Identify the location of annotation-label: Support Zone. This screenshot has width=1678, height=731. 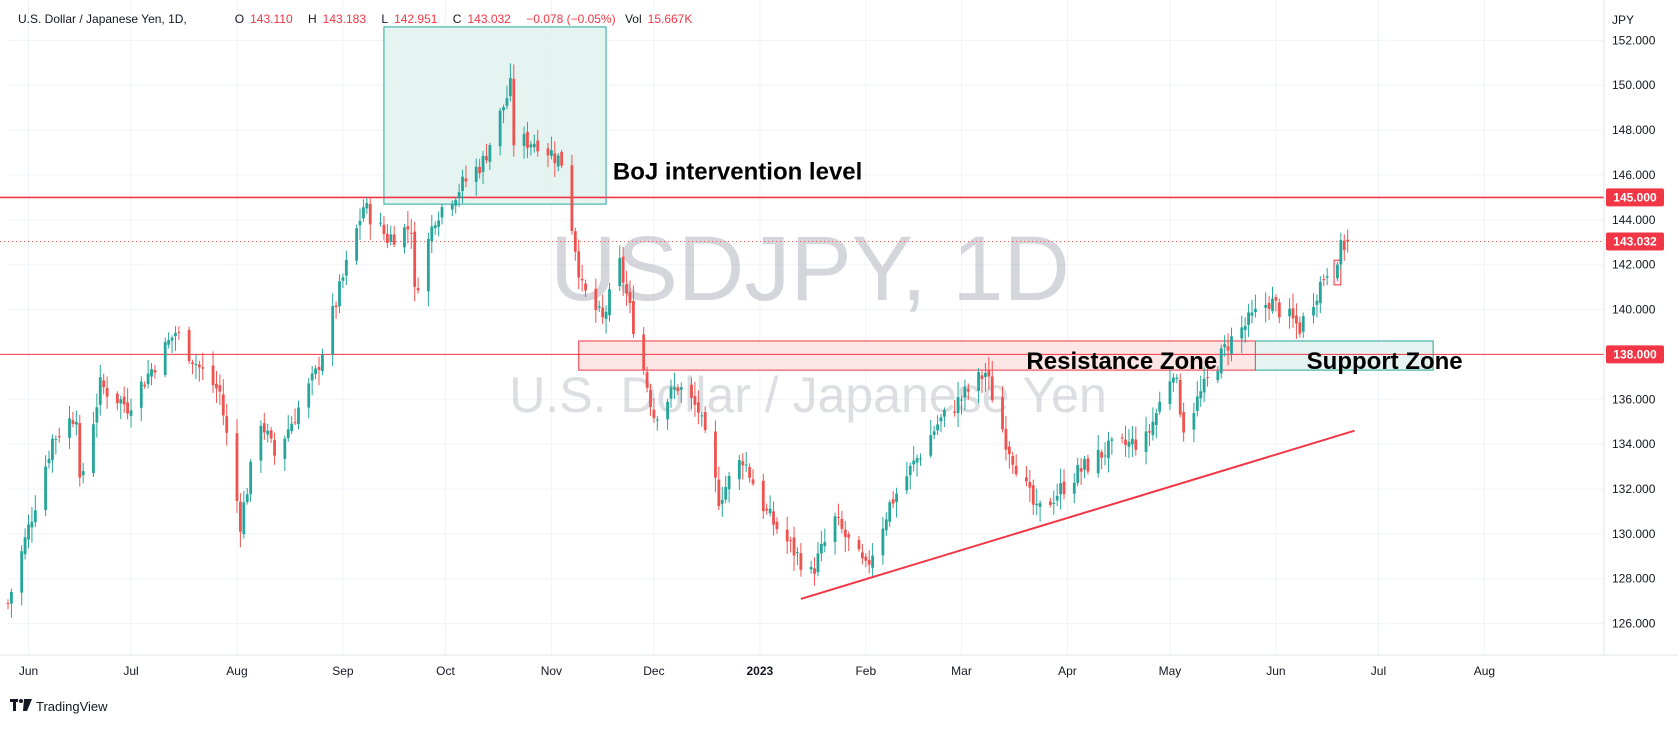
(1385, 361).